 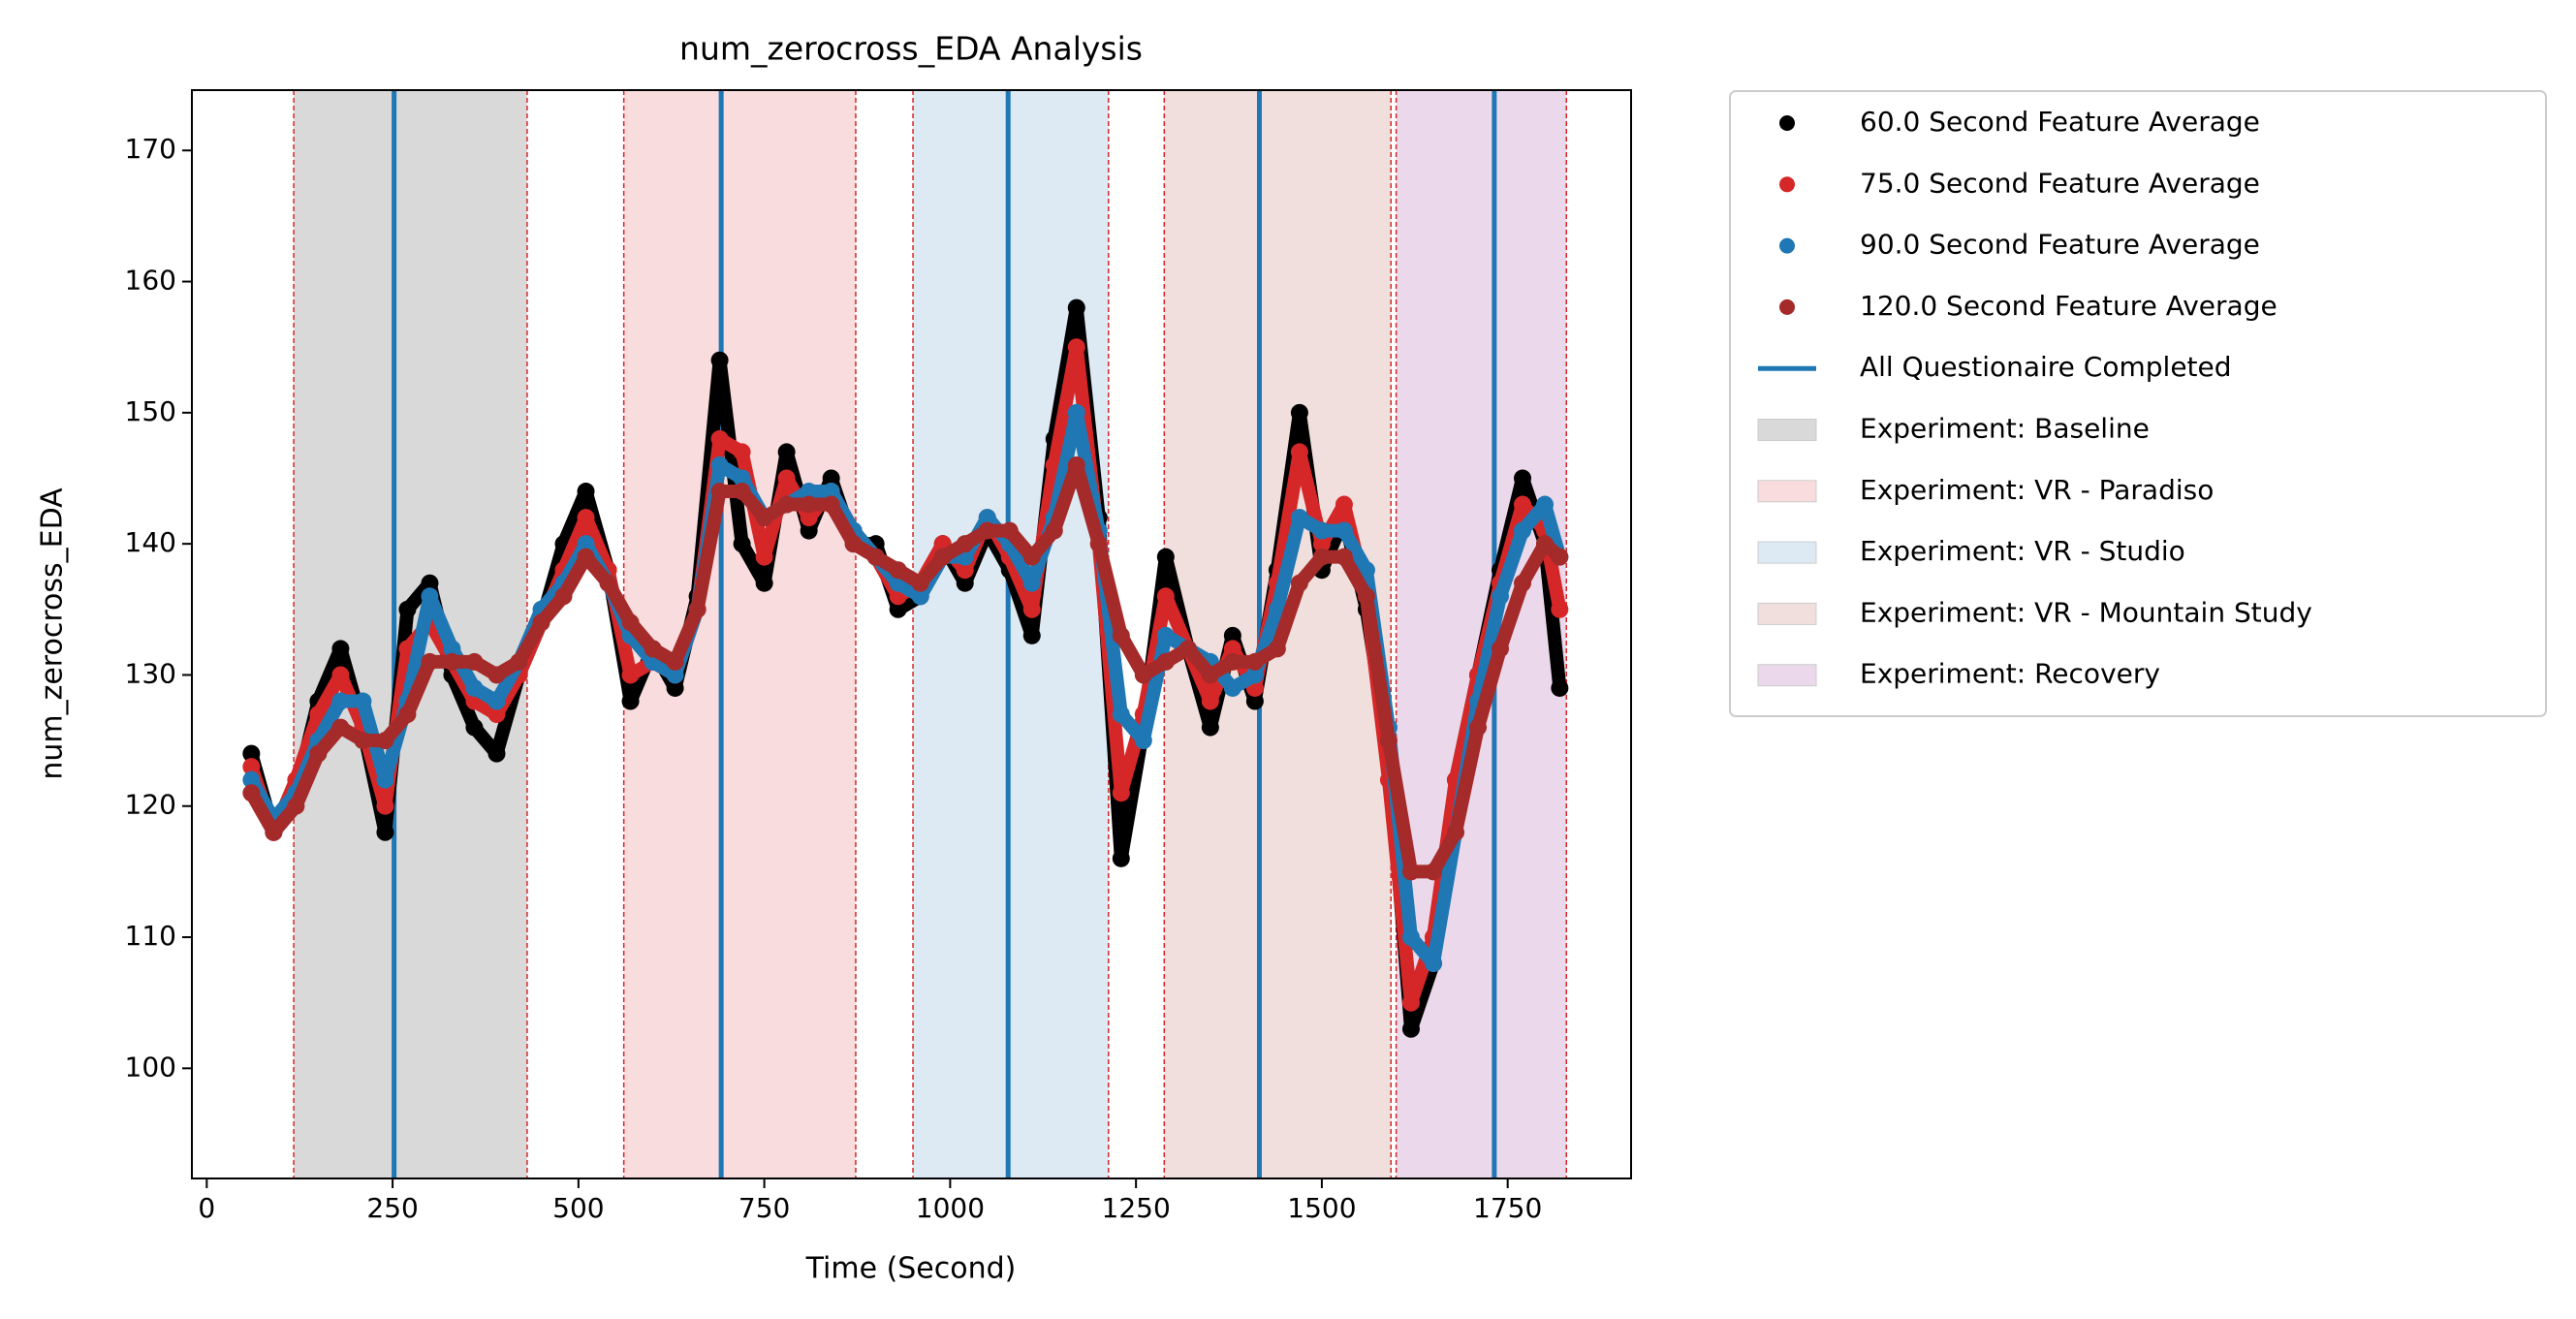 I want to click on x-tick-label: 1250, so click(x=1136, y=1208).